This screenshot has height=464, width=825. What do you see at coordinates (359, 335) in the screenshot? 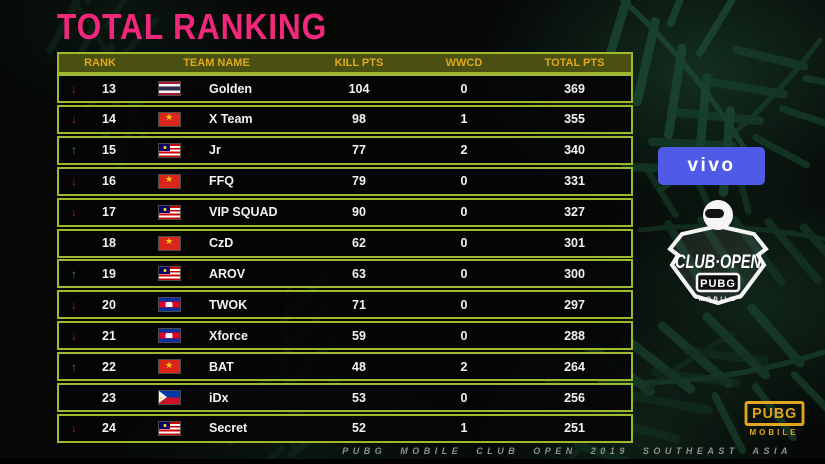
I see `kill-pts-value: 59` at bounding box center [359, 335].